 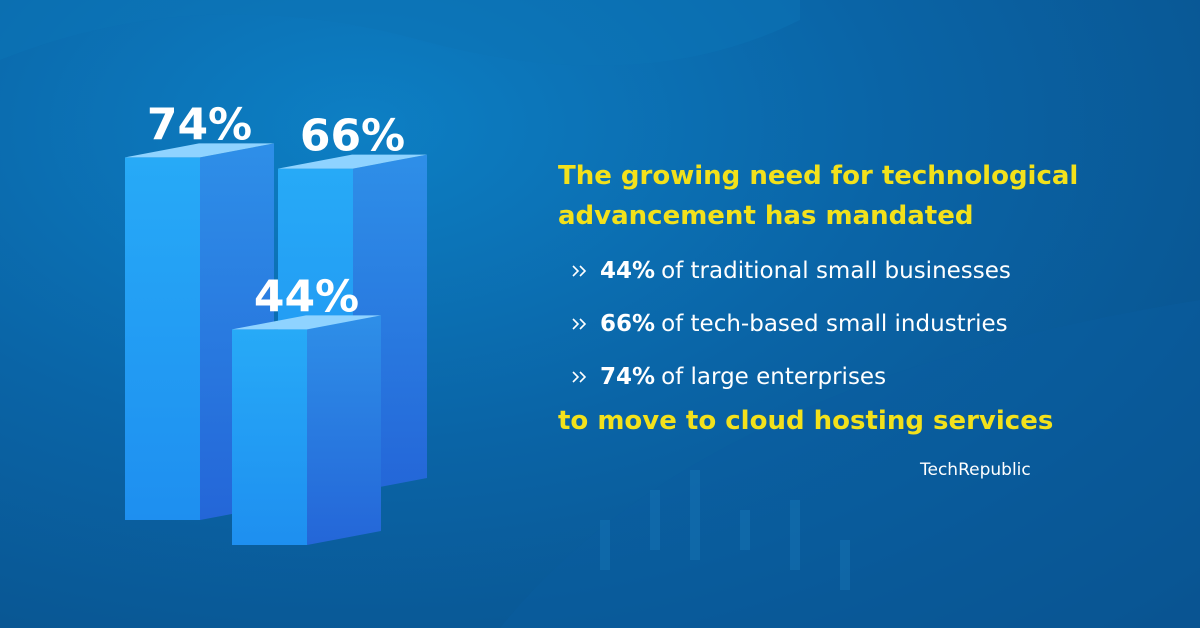 I want to click on bullet-text: of tech-based small industries, so click(x=834, y=324).